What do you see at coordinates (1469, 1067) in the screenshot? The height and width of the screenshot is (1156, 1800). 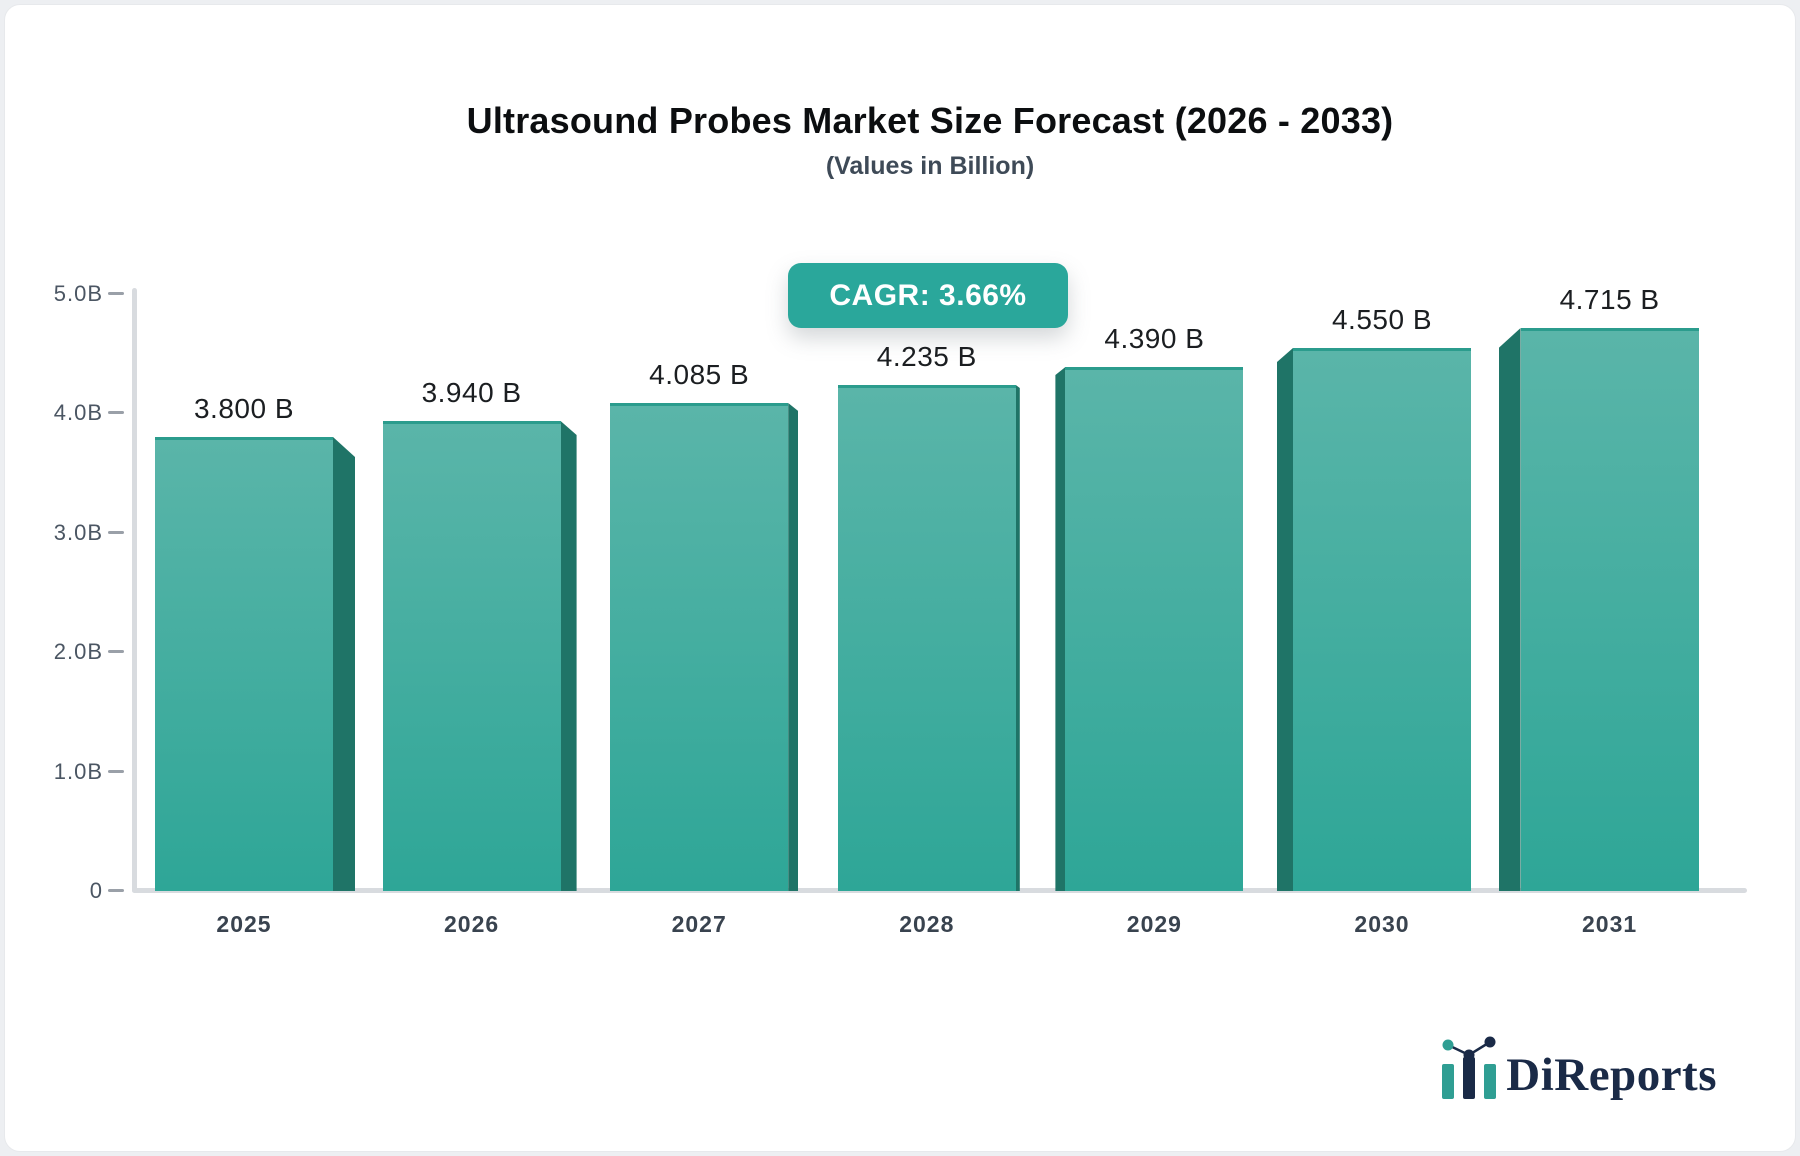 I see `bar-chart-icon` at bounding box center [1469, 1067].